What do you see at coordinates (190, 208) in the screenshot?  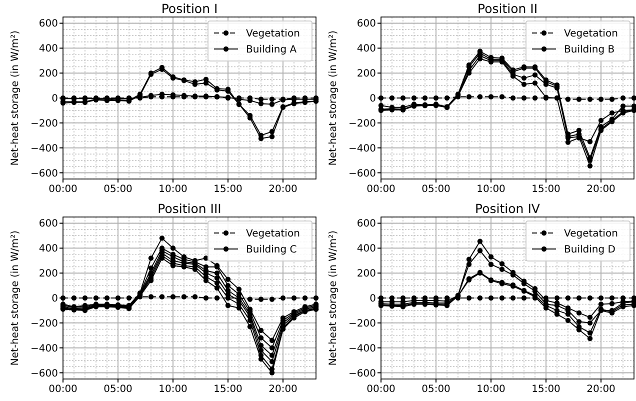 I see `chart-title: Position III` at bounding box center [190, 208].